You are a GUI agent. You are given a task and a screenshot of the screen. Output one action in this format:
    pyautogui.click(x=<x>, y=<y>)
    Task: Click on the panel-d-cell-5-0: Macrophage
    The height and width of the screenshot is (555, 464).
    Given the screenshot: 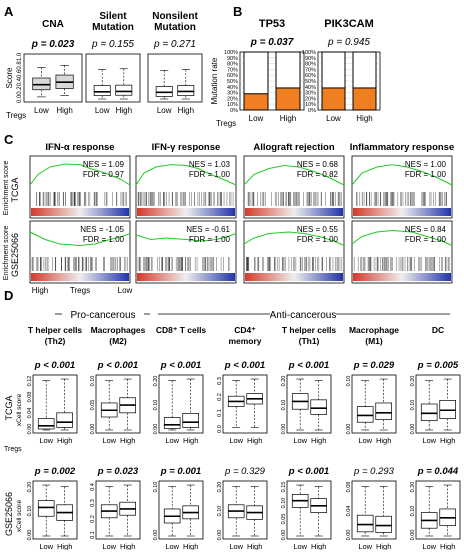 What is the action you would take?
    pyautogui.click(x=374, y=330)
    